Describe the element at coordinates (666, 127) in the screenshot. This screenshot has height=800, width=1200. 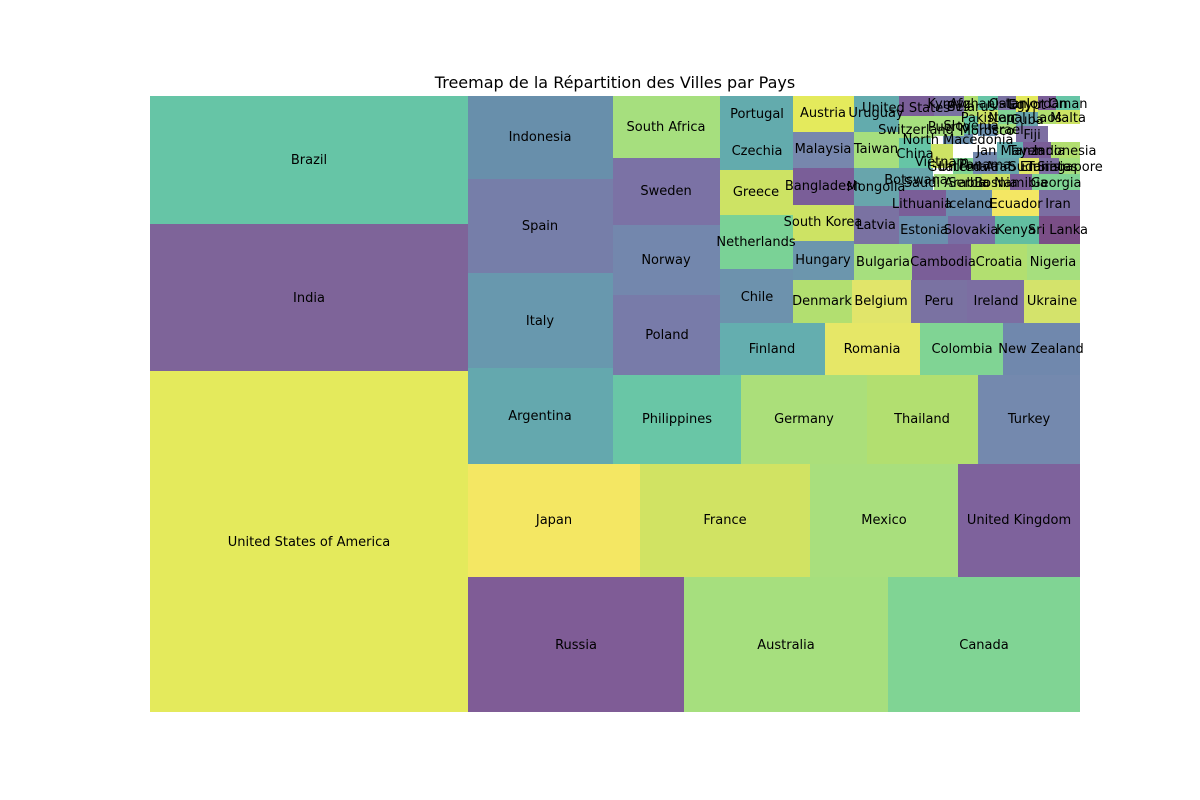
I see `treemap-cell-label: South Africa` at that location.